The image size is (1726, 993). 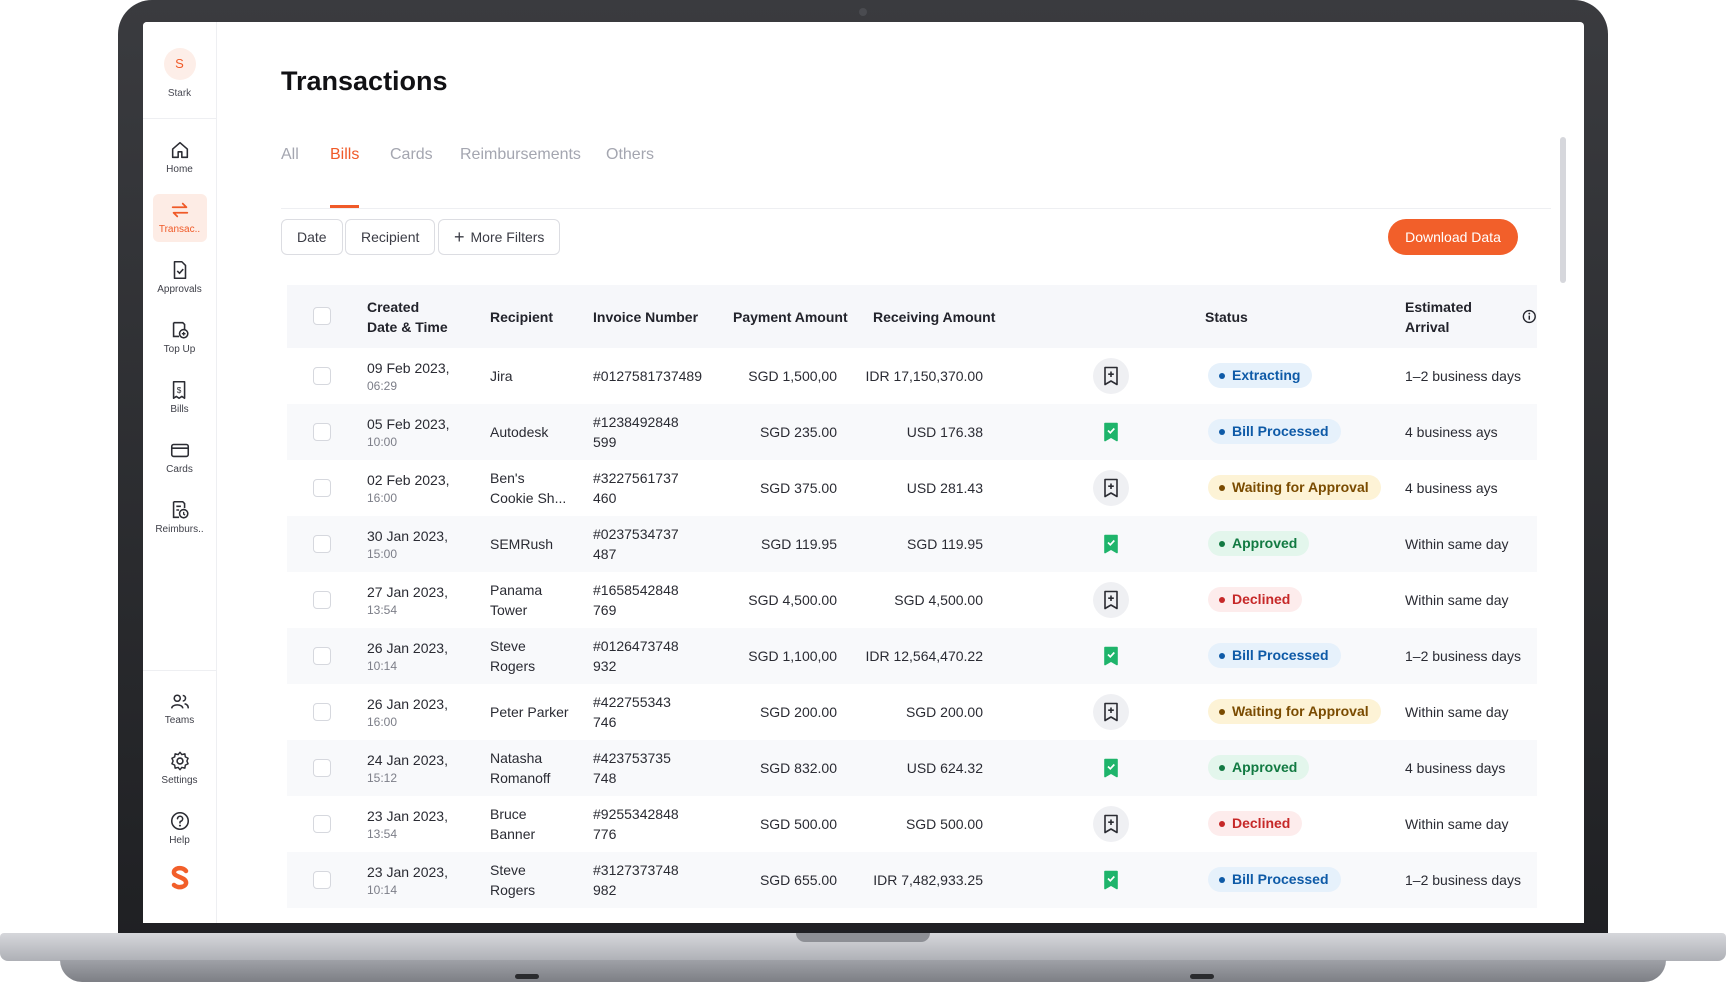 I want to click on payment-amount-text: SGD 655.00, so click(x=798, y=880).